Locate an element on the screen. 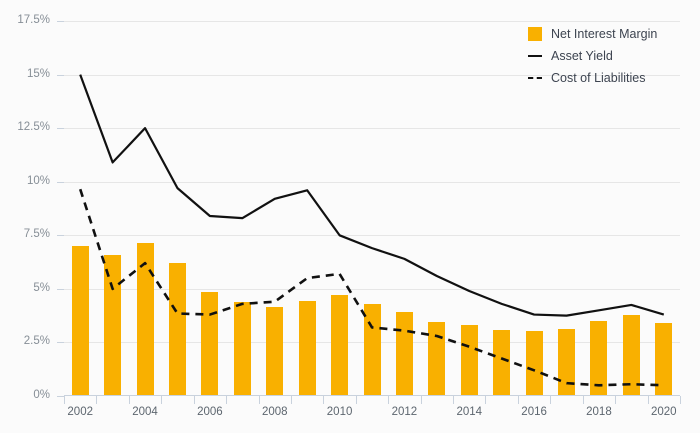 This screenshot has width=700, height=433. x-axis-tick-label: 2010 is located at coordinates (339, 412).